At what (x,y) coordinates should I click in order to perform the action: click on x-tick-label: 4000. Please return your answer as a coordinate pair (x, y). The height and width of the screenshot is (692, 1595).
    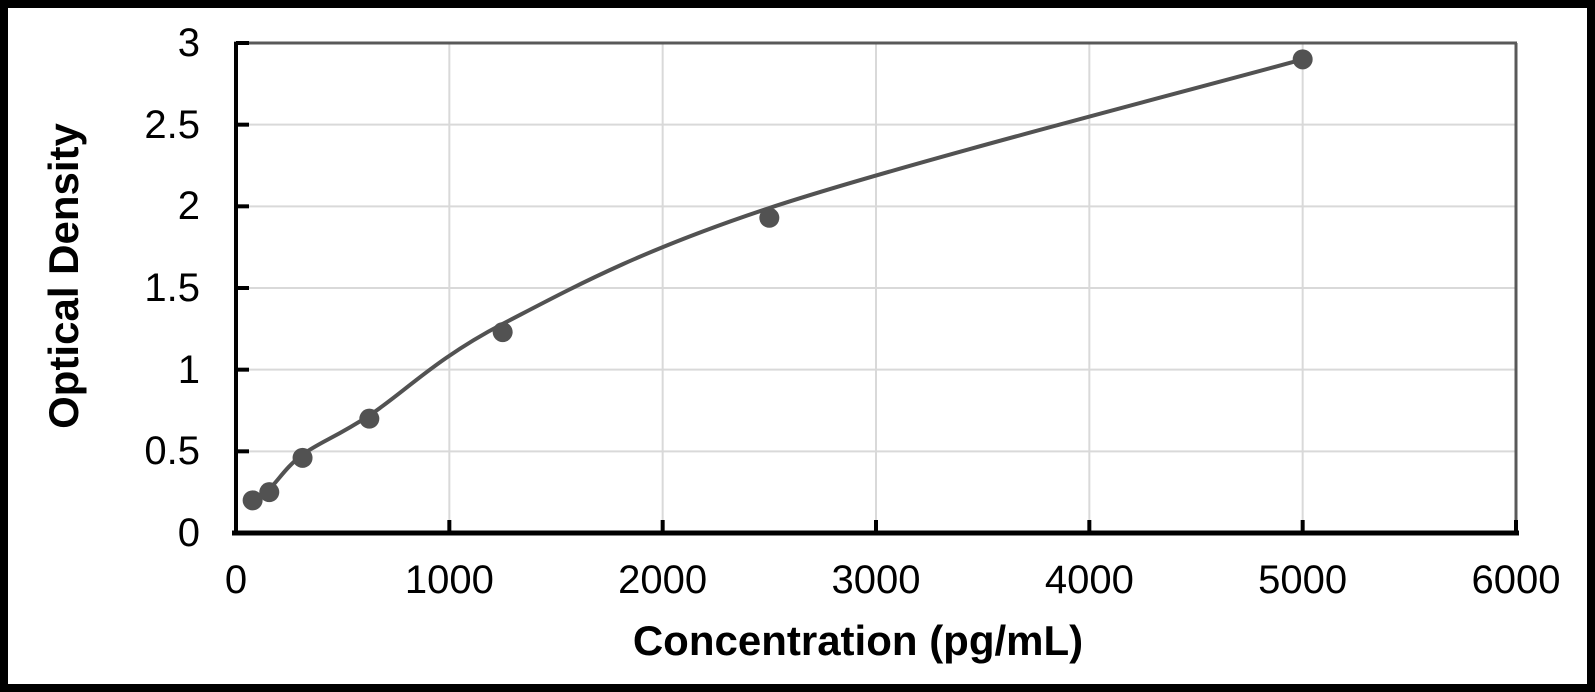
    Looking at the image, I should click on (1089, 580).